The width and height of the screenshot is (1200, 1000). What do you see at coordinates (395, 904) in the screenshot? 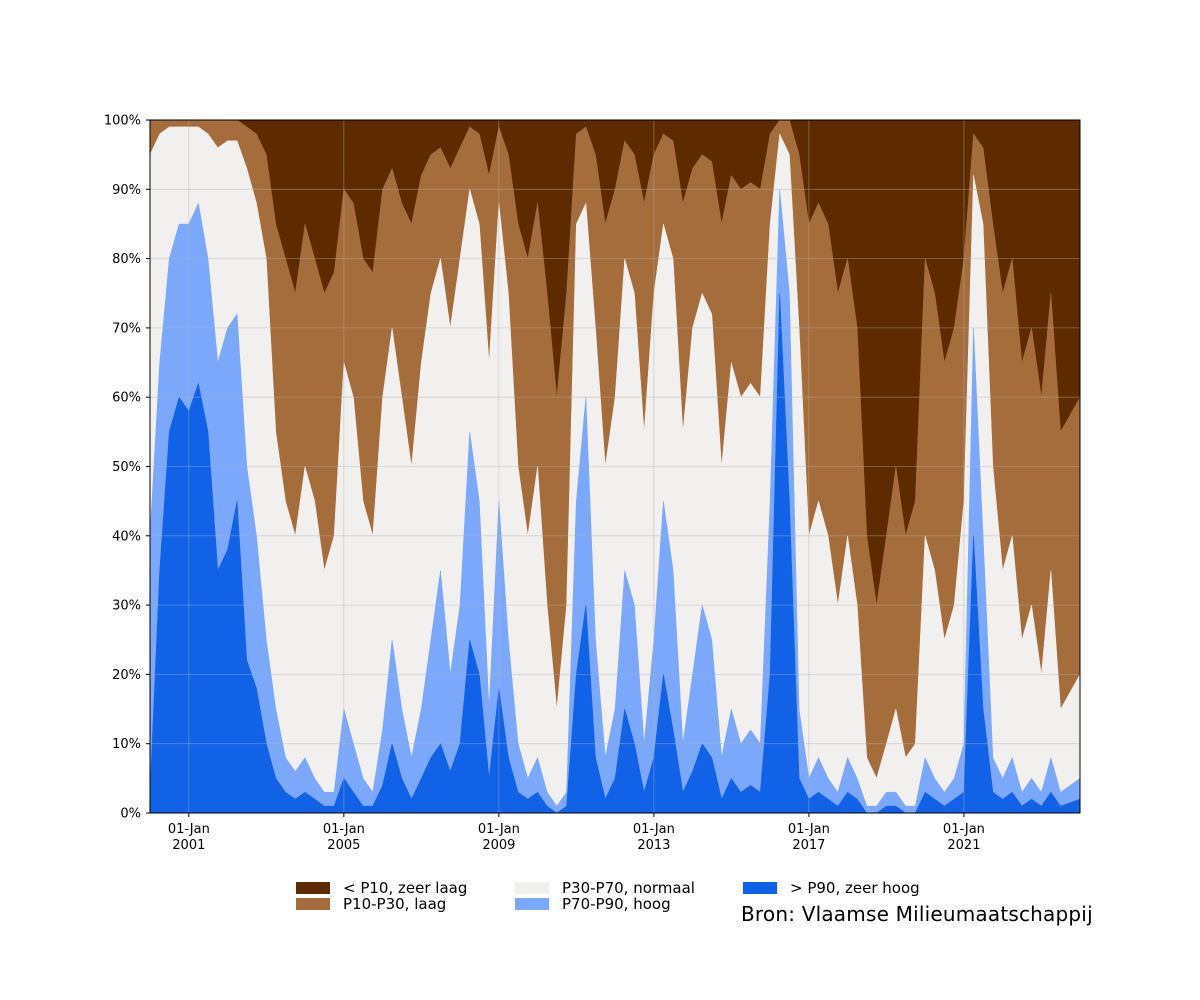
I see `legend-label-laag: P10-P30, laag` at bounding box center [395, 904].